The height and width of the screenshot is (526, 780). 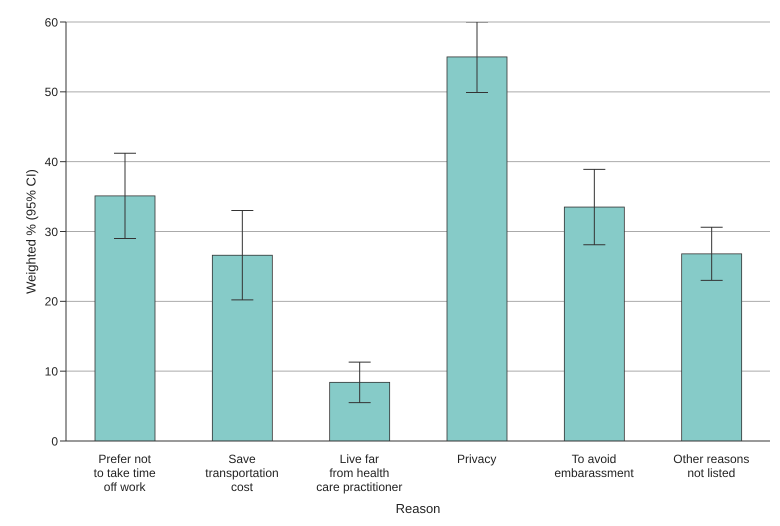 What do you see at coordinates (51, 161) in the screenshot?
I see `y-tick-label: 40` at bounding box center [51, 161].